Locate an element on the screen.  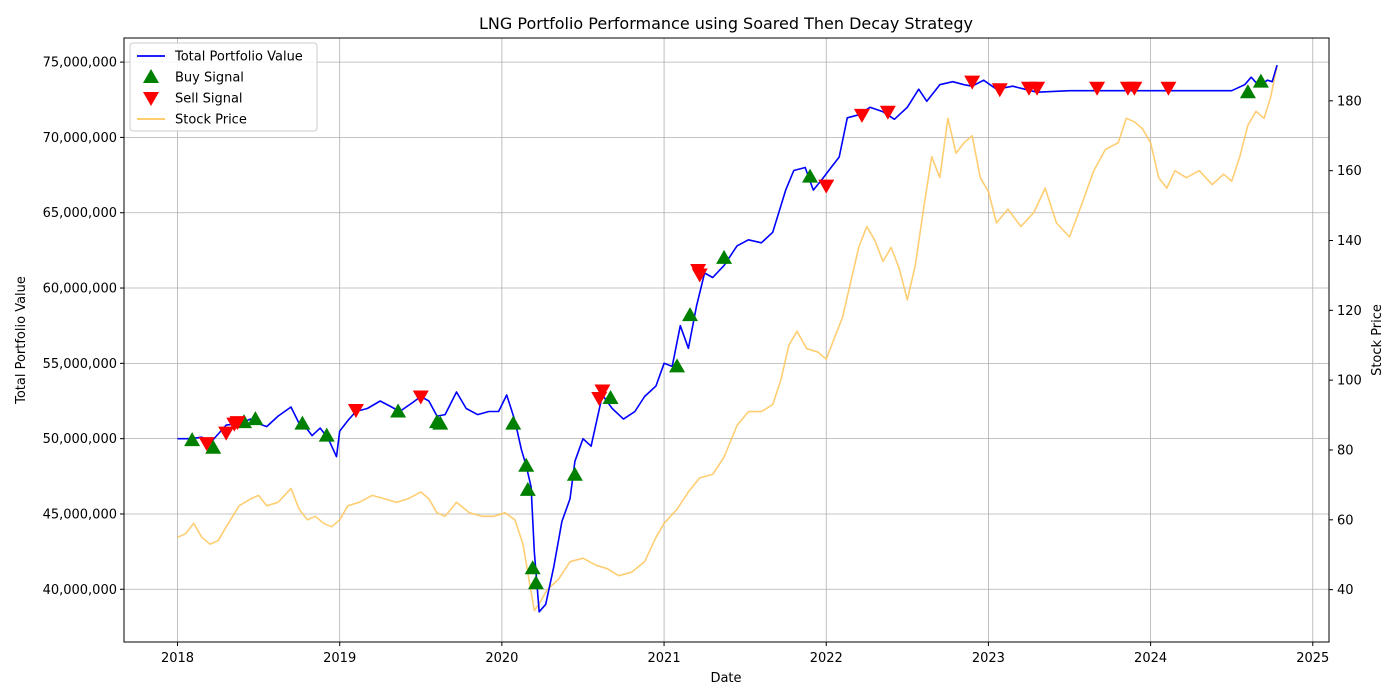
x-tick-label: 2018 is located at coordinates (177, 658).